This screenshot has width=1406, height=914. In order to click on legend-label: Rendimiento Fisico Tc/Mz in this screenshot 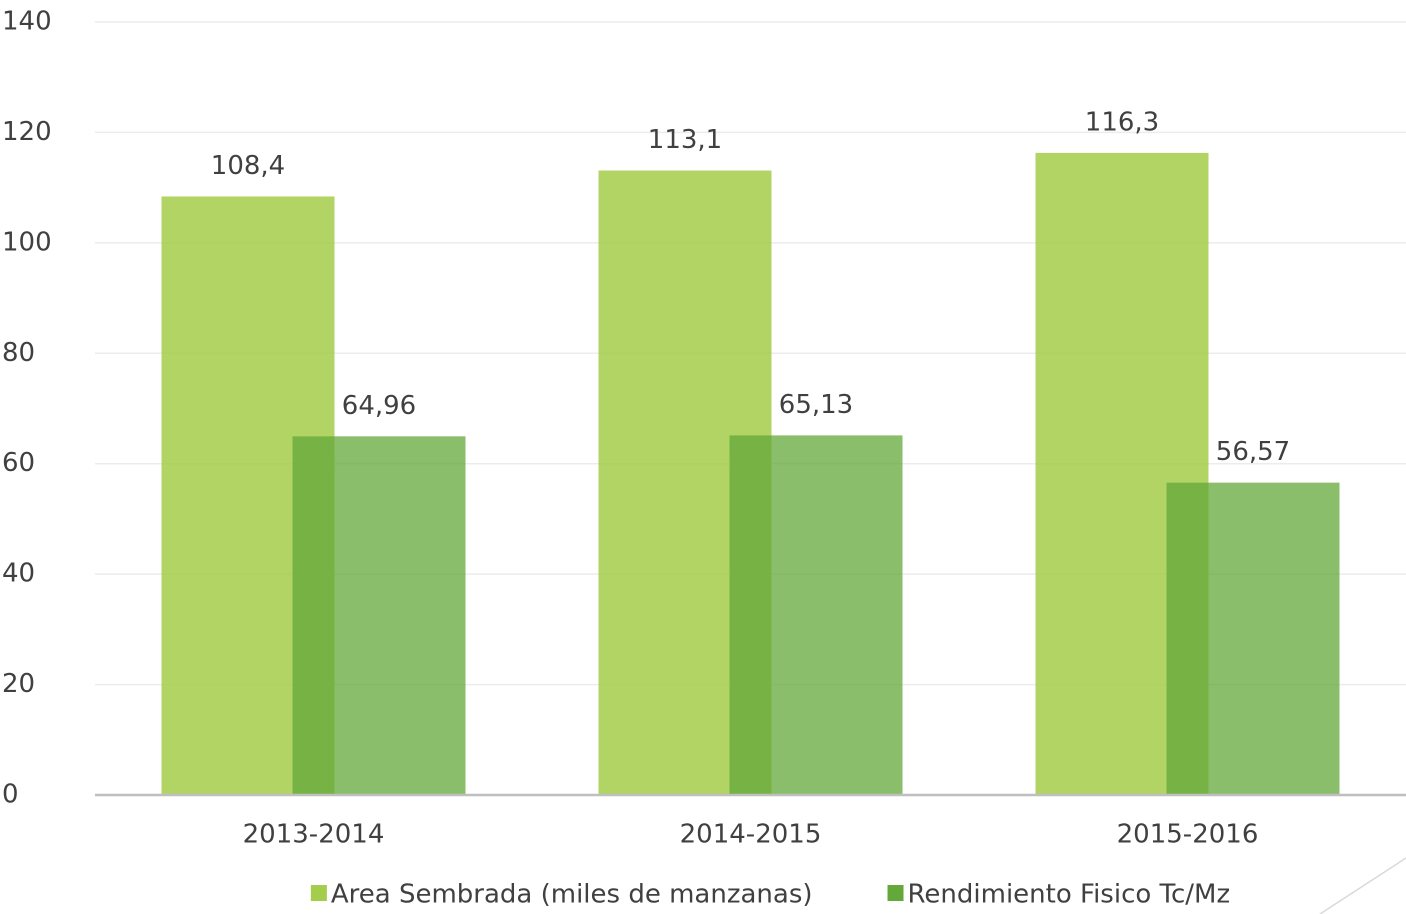, I will do `click(1069, 895)`.